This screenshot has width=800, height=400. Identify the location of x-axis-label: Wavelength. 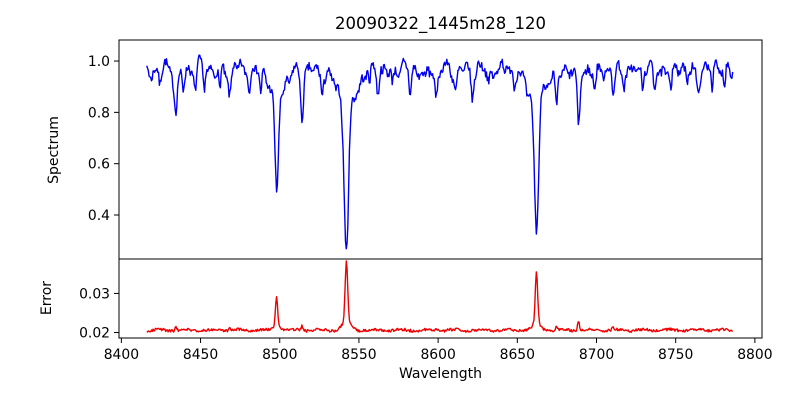
(440, 374).